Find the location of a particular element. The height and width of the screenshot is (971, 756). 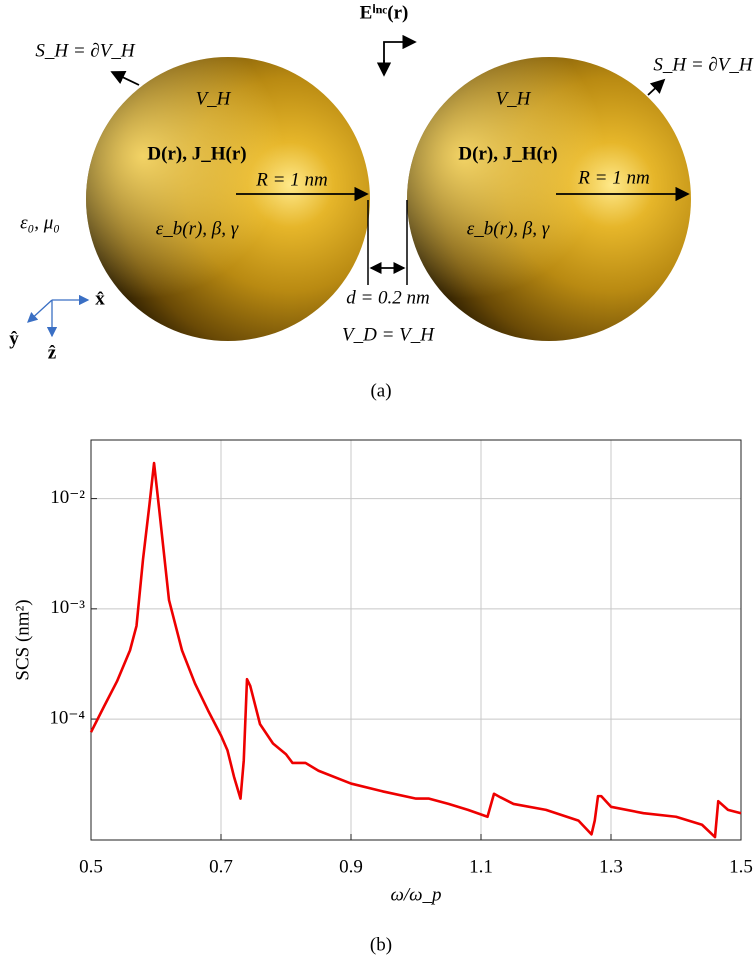

polarization-arrow is located at coordinates (400, 51).